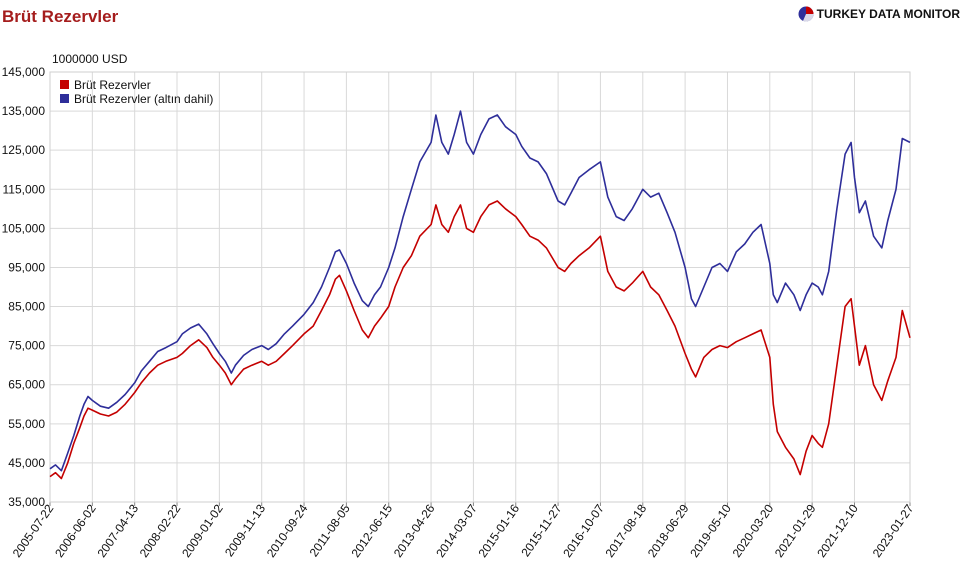 Image resolution: width=970 pixels, height=570 pixels. Describe the element at coordinates (160, 530) in the screenshot. I see `x-tick-label: 2008-02-22` at that location.